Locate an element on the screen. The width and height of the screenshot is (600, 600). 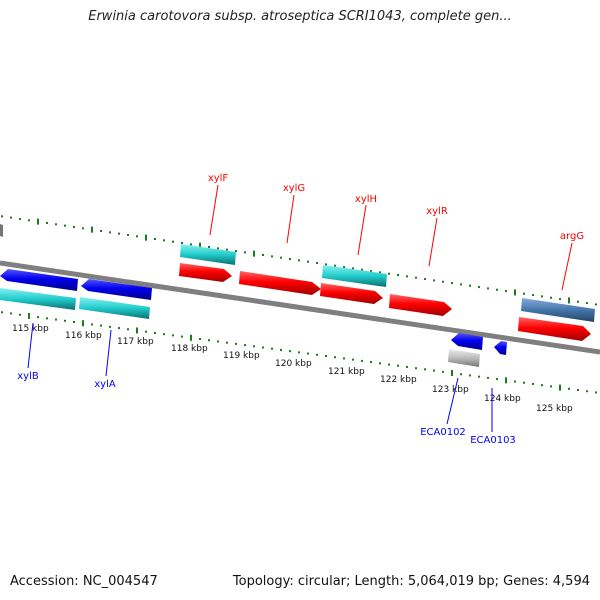
partial-feature-left is located at coordinates (1, 230).